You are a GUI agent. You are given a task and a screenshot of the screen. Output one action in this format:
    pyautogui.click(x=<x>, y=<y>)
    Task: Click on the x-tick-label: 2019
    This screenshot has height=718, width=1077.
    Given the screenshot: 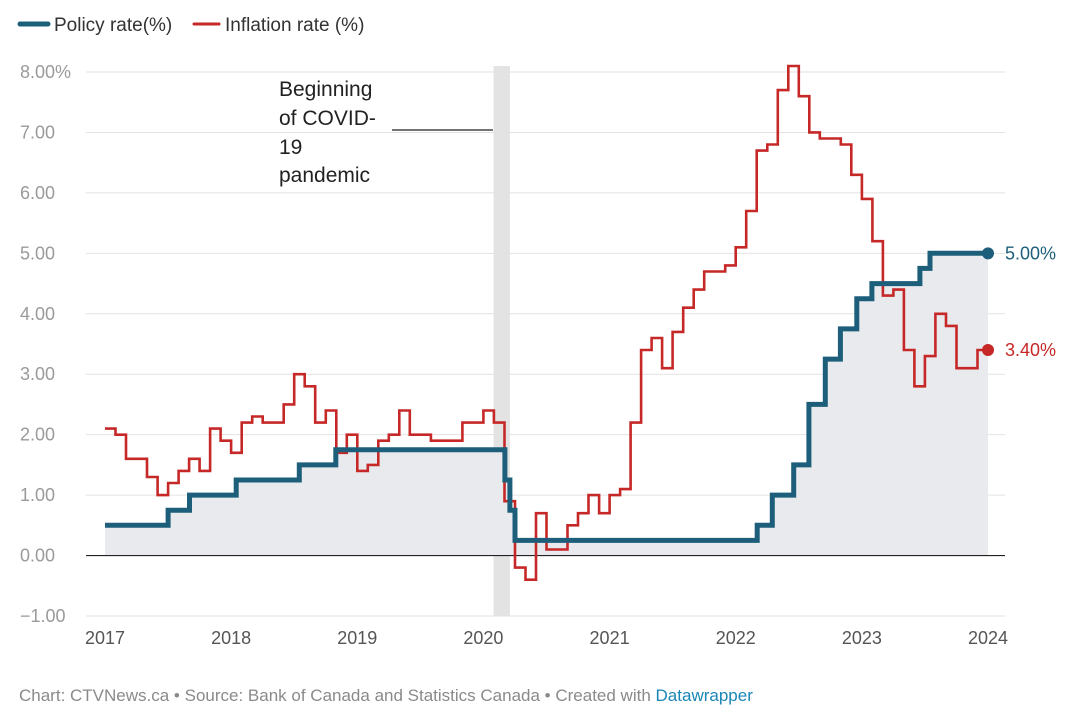 What is the action you would take?
    pyautogui.click(x=357, y=638)
    